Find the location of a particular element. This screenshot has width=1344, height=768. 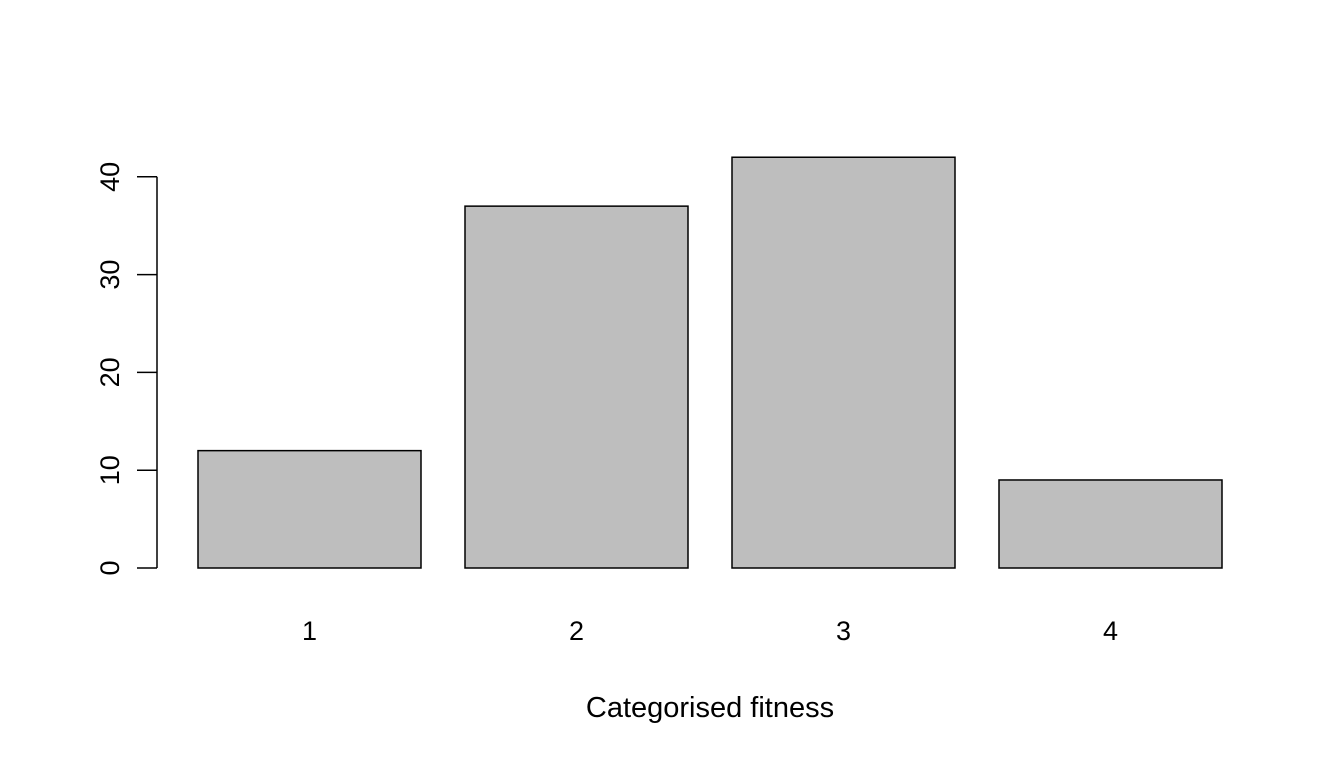

x-tick-label: 2 is located at coordinates (576, 631).